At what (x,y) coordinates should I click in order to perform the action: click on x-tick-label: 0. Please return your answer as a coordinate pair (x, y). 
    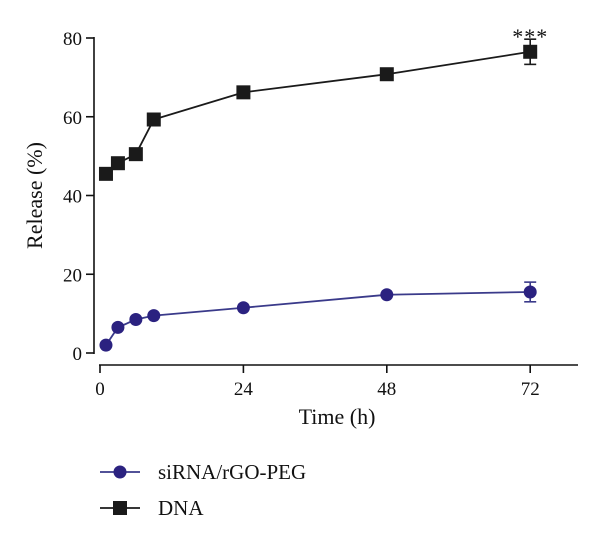
    Looking at the image, I should click on (100, 389).